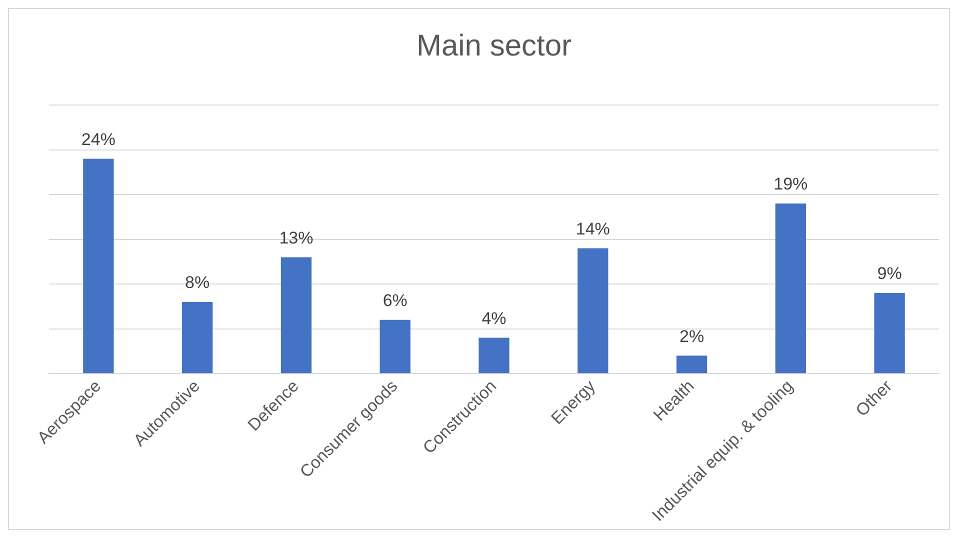 This screenshot has height=537, width=958. Describe the element at coordinates (98, 139) in the screenshot. I see `data-label: 24%` at that location.